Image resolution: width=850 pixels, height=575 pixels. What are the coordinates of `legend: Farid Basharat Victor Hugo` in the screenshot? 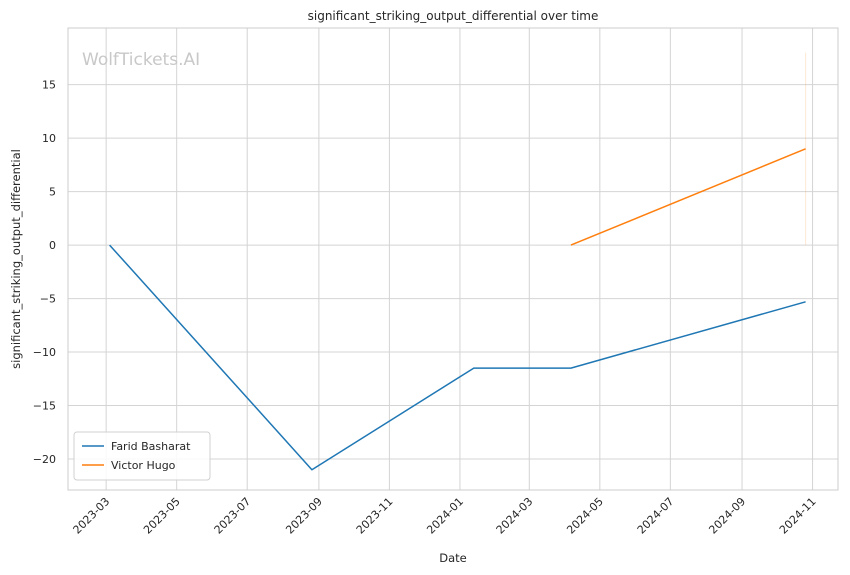 It's located at (142, 456).